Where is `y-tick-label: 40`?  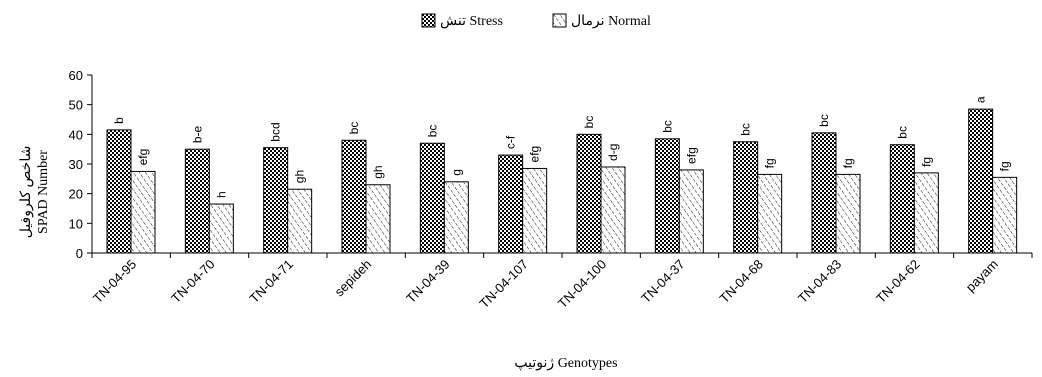 y-tick-label: 40 is located at coordinates (76, 134).